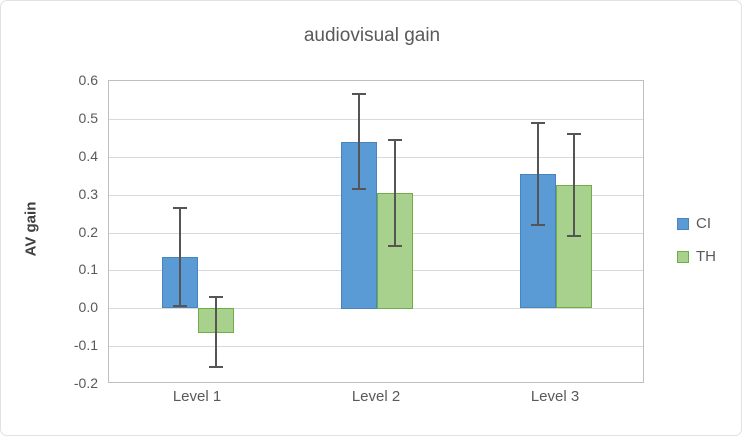  What do you see at coordinates (376, 396) in the screenshot?
I see `x-tick-label: Level 2` at bounding box center [376, 396].